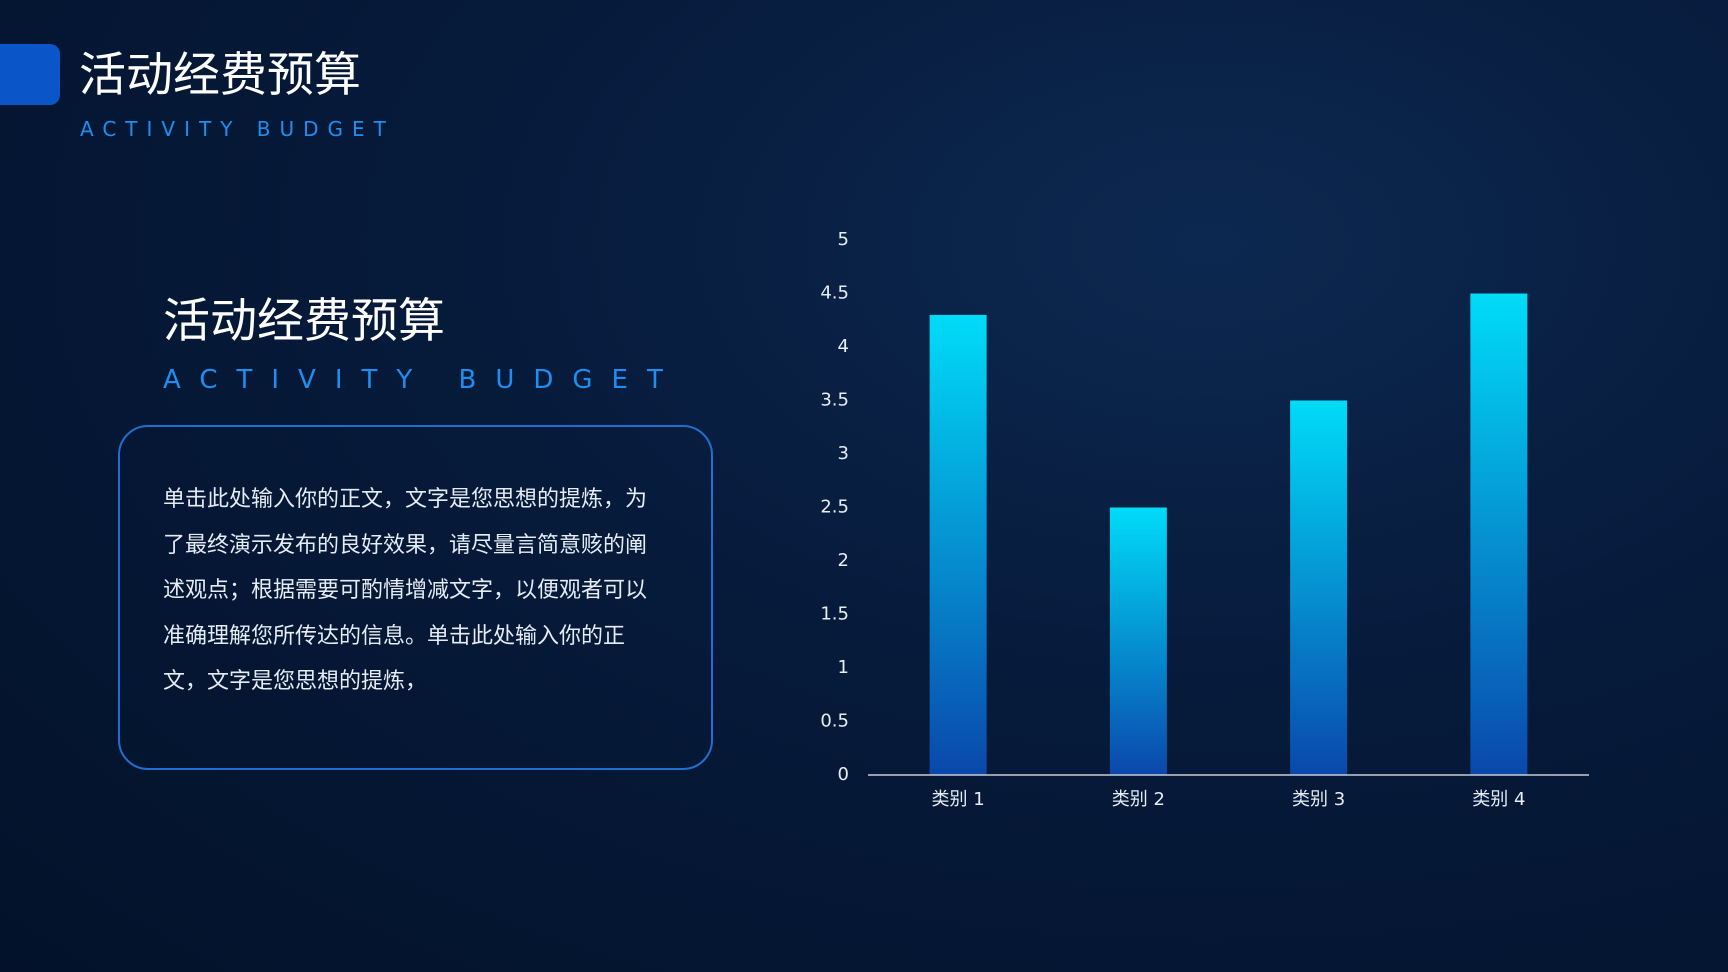  What do you see at coordinates (843, 774) in the screenshot?
I see `y-tick-label: 0` at bounding box center [843, 774].